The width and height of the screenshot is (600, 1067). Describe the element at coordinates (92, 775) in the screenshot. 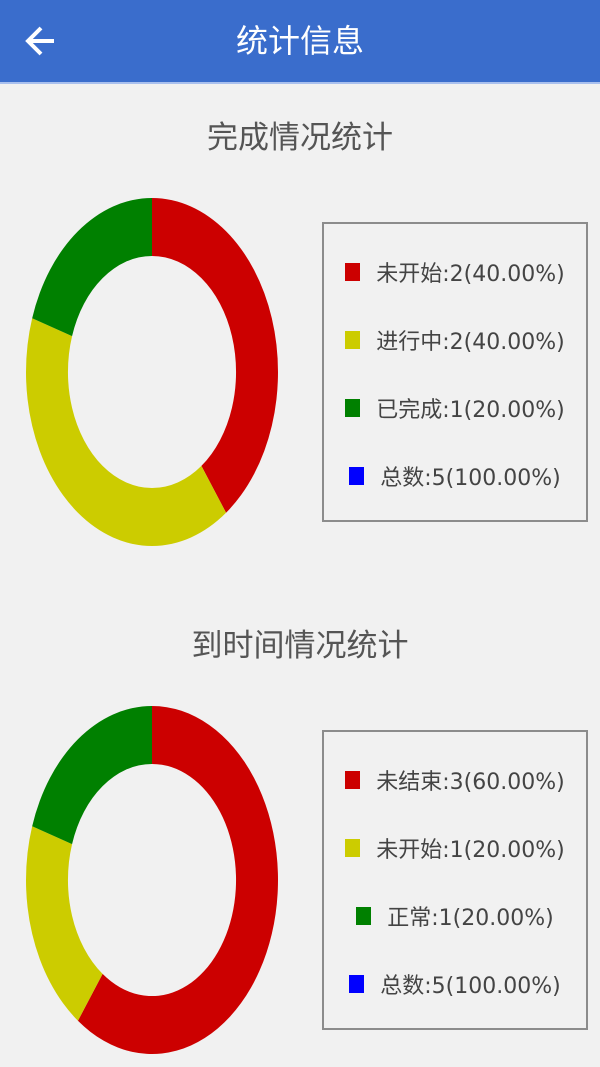

I see `donut-slice-正常` at that location.